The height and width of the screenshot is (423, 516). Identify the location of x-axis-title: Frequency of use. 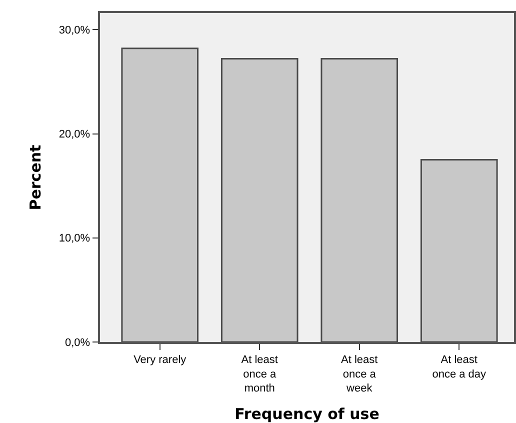
(307, 414).